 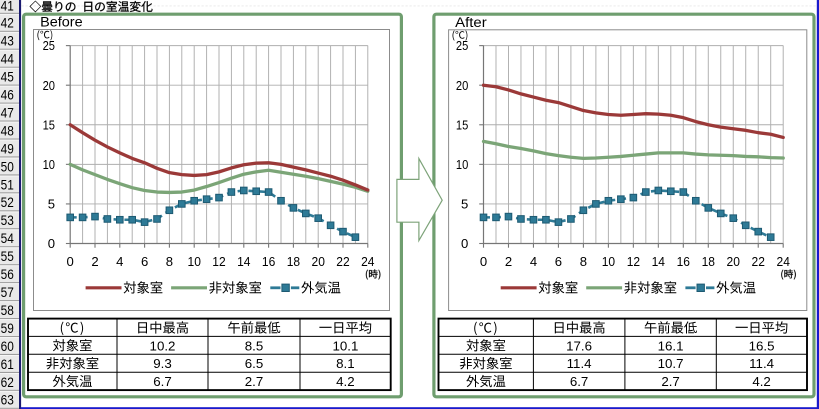 I want to click on svg-text: 62, so click(x=7, y=383).